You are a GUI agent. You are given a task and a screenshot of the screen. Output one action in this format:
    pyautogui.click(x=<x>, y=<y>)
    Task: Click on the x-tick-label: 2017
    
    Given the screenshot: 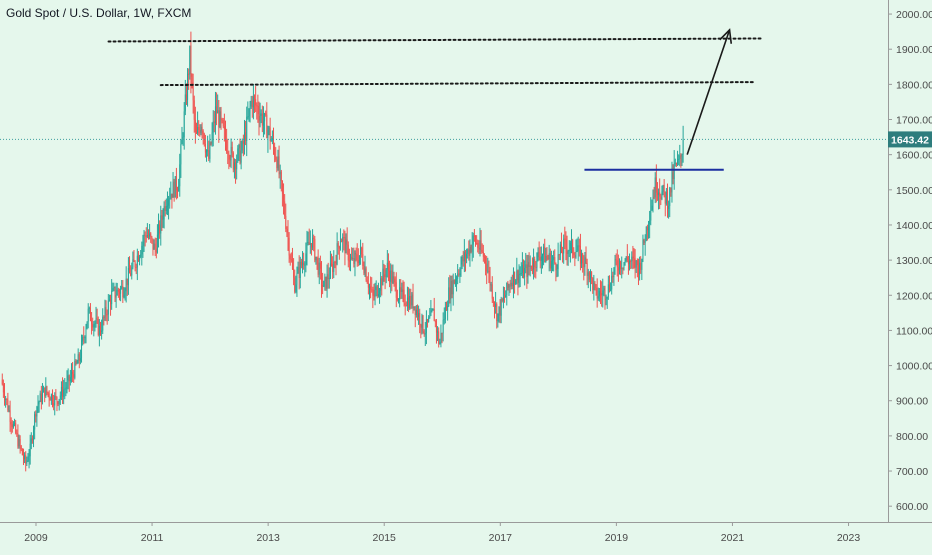 What is the action you would take?
    pyautogui.click(x=501, y=538)
    